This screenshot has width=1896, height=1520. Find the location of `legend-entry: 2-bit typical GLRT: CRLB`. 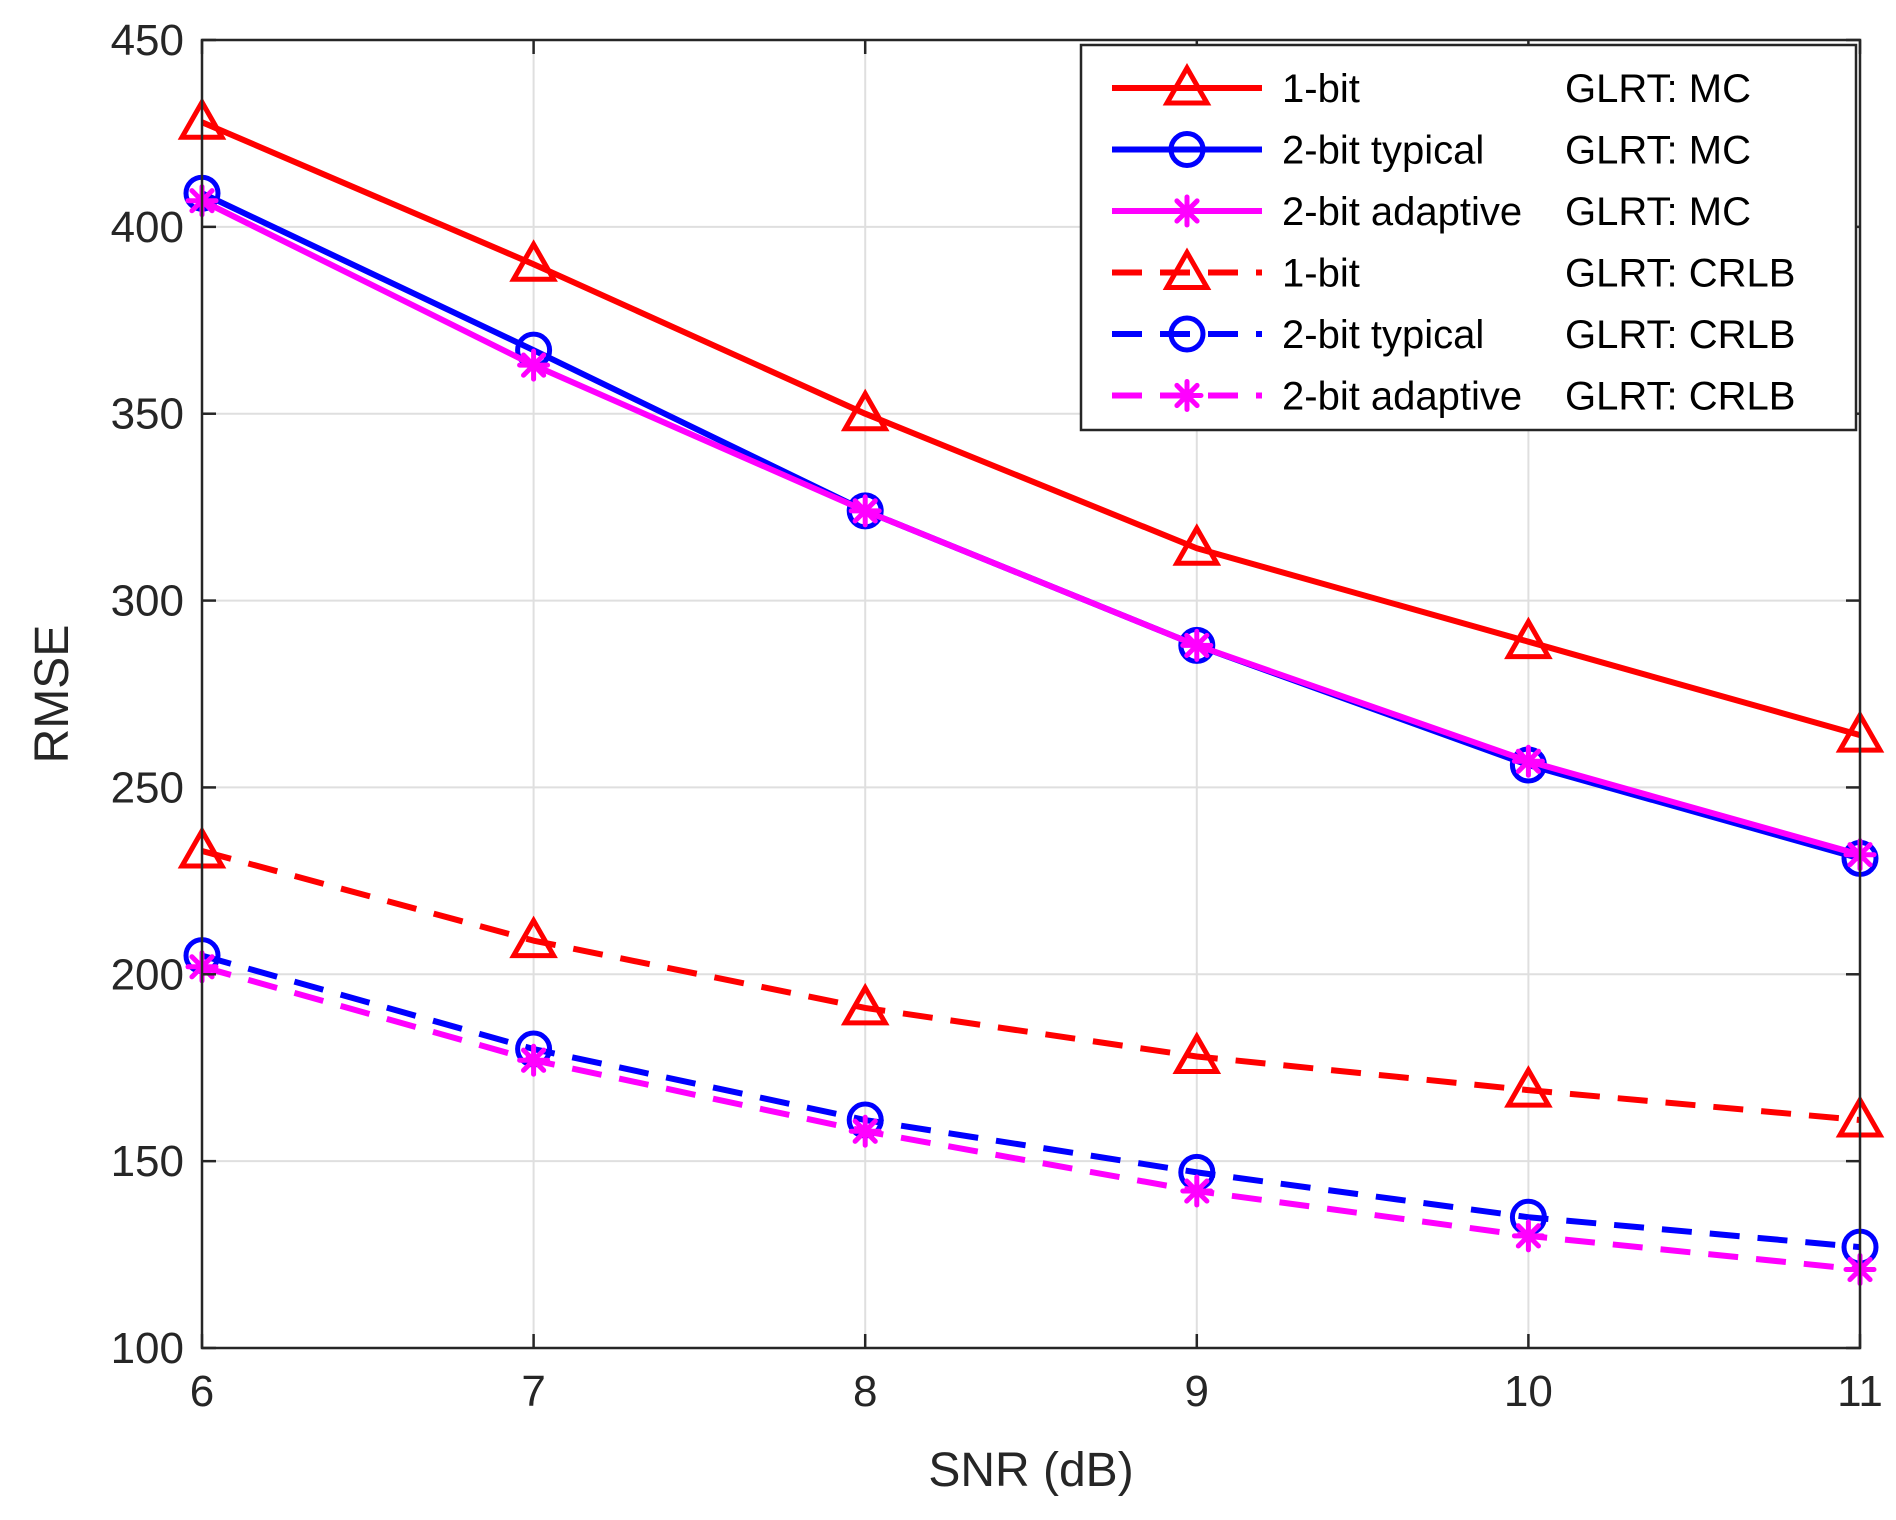

legend-entry: 2-bit typical GLRT: CRLB is located at coordinates (1453, 335).